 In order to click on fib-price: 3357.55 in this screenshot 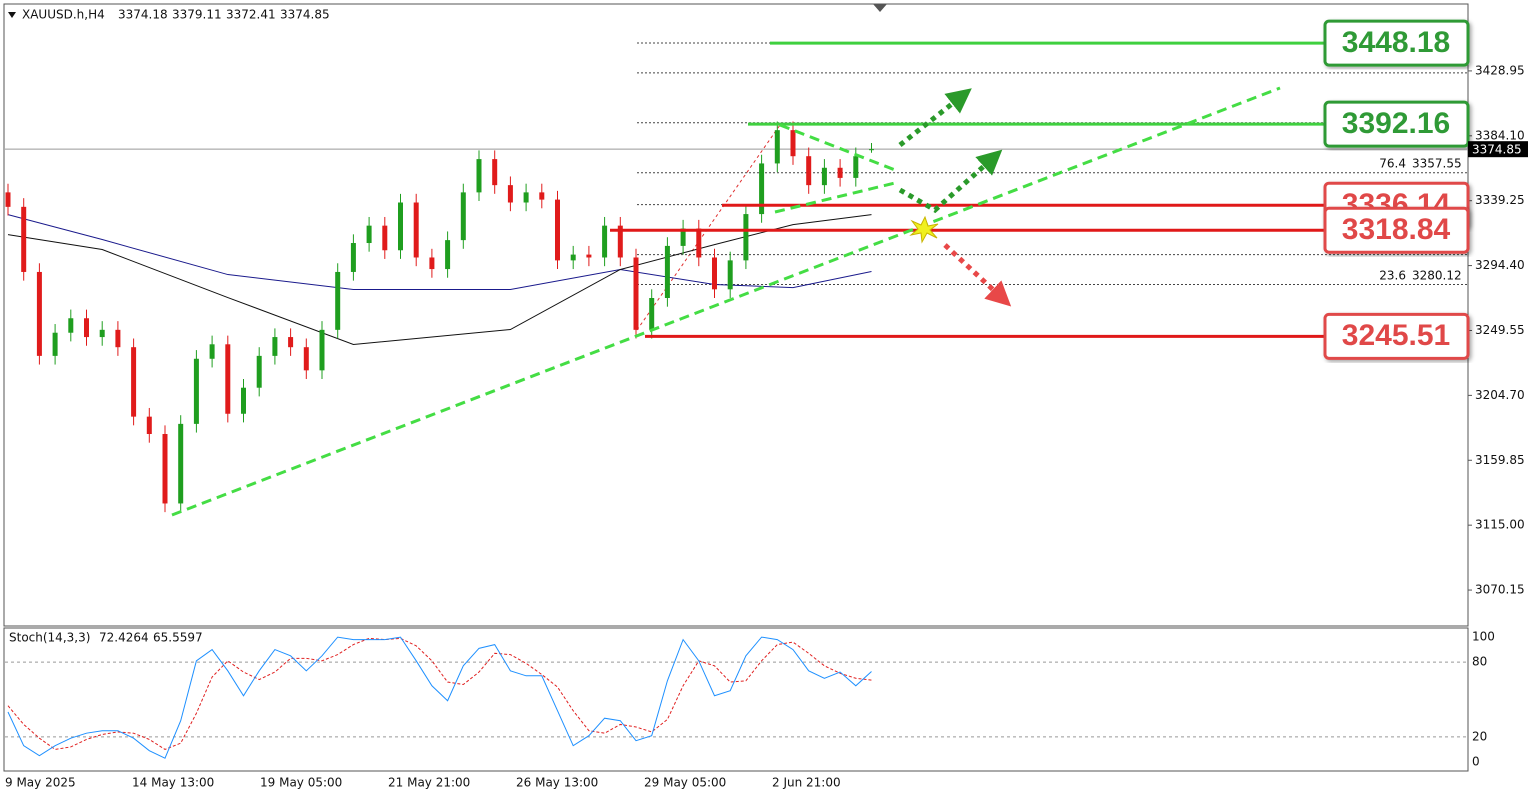, I will do `click(1437, 164)`.